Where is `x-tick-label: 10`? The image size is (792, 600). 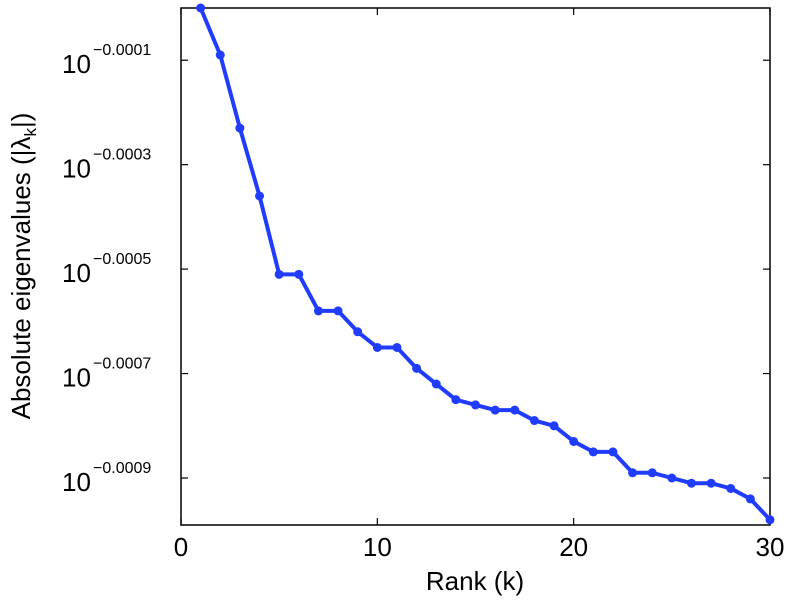
x-tick-label: 10 is located at coordinates (377, 547).